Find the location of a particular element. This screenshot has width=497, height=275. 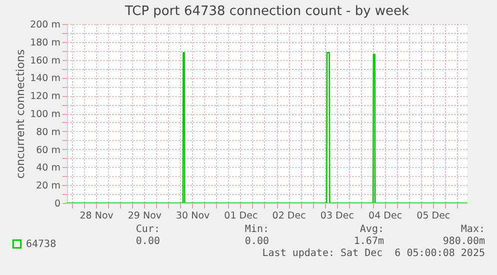

y-tick-label: 140 m is located at coordinates (45, 78).